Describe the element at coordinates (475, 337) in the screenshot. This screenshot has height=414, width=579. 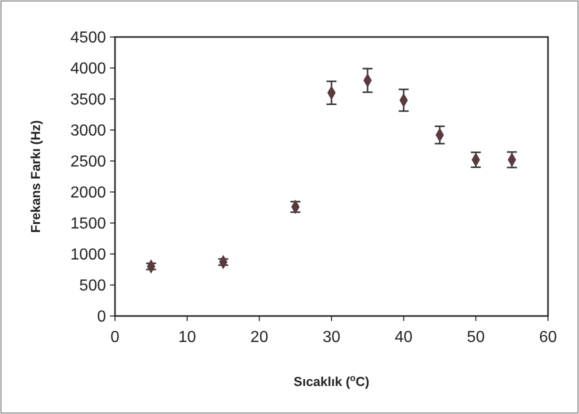
I see `x-tick-label: 50` at that location.